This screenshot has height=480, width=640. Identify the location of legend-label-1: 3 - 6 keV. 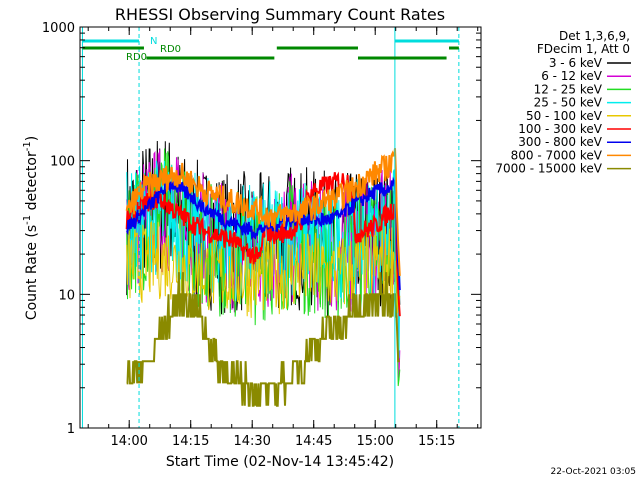
(576, 63).